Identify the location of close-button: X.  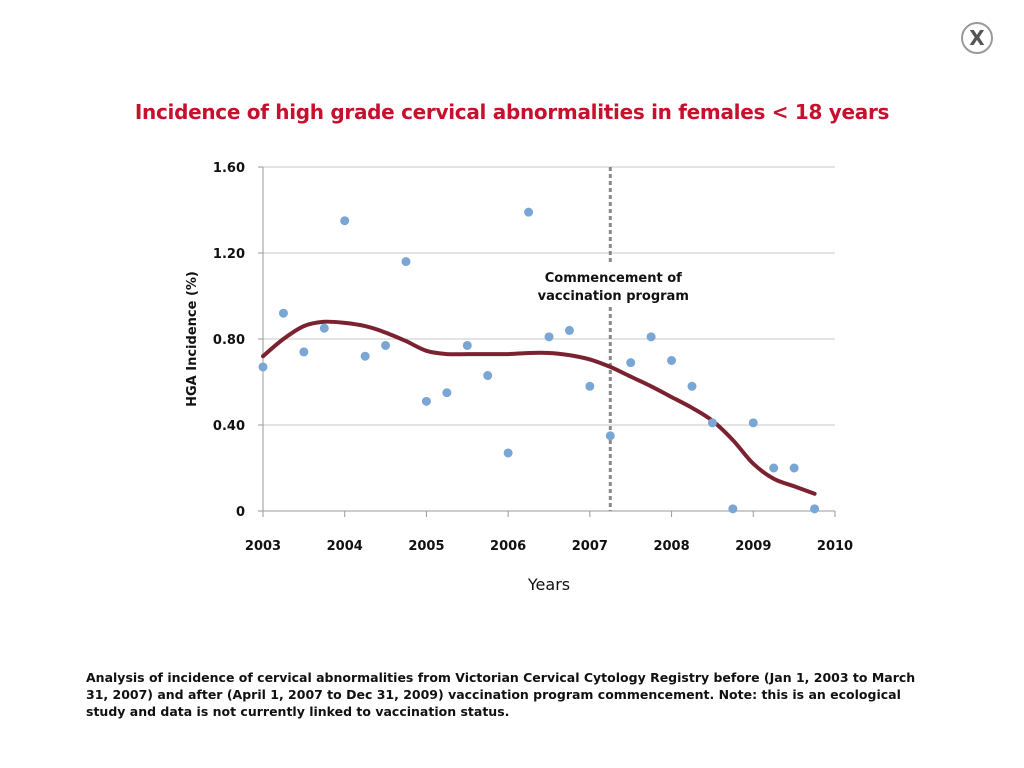
(977, 38).